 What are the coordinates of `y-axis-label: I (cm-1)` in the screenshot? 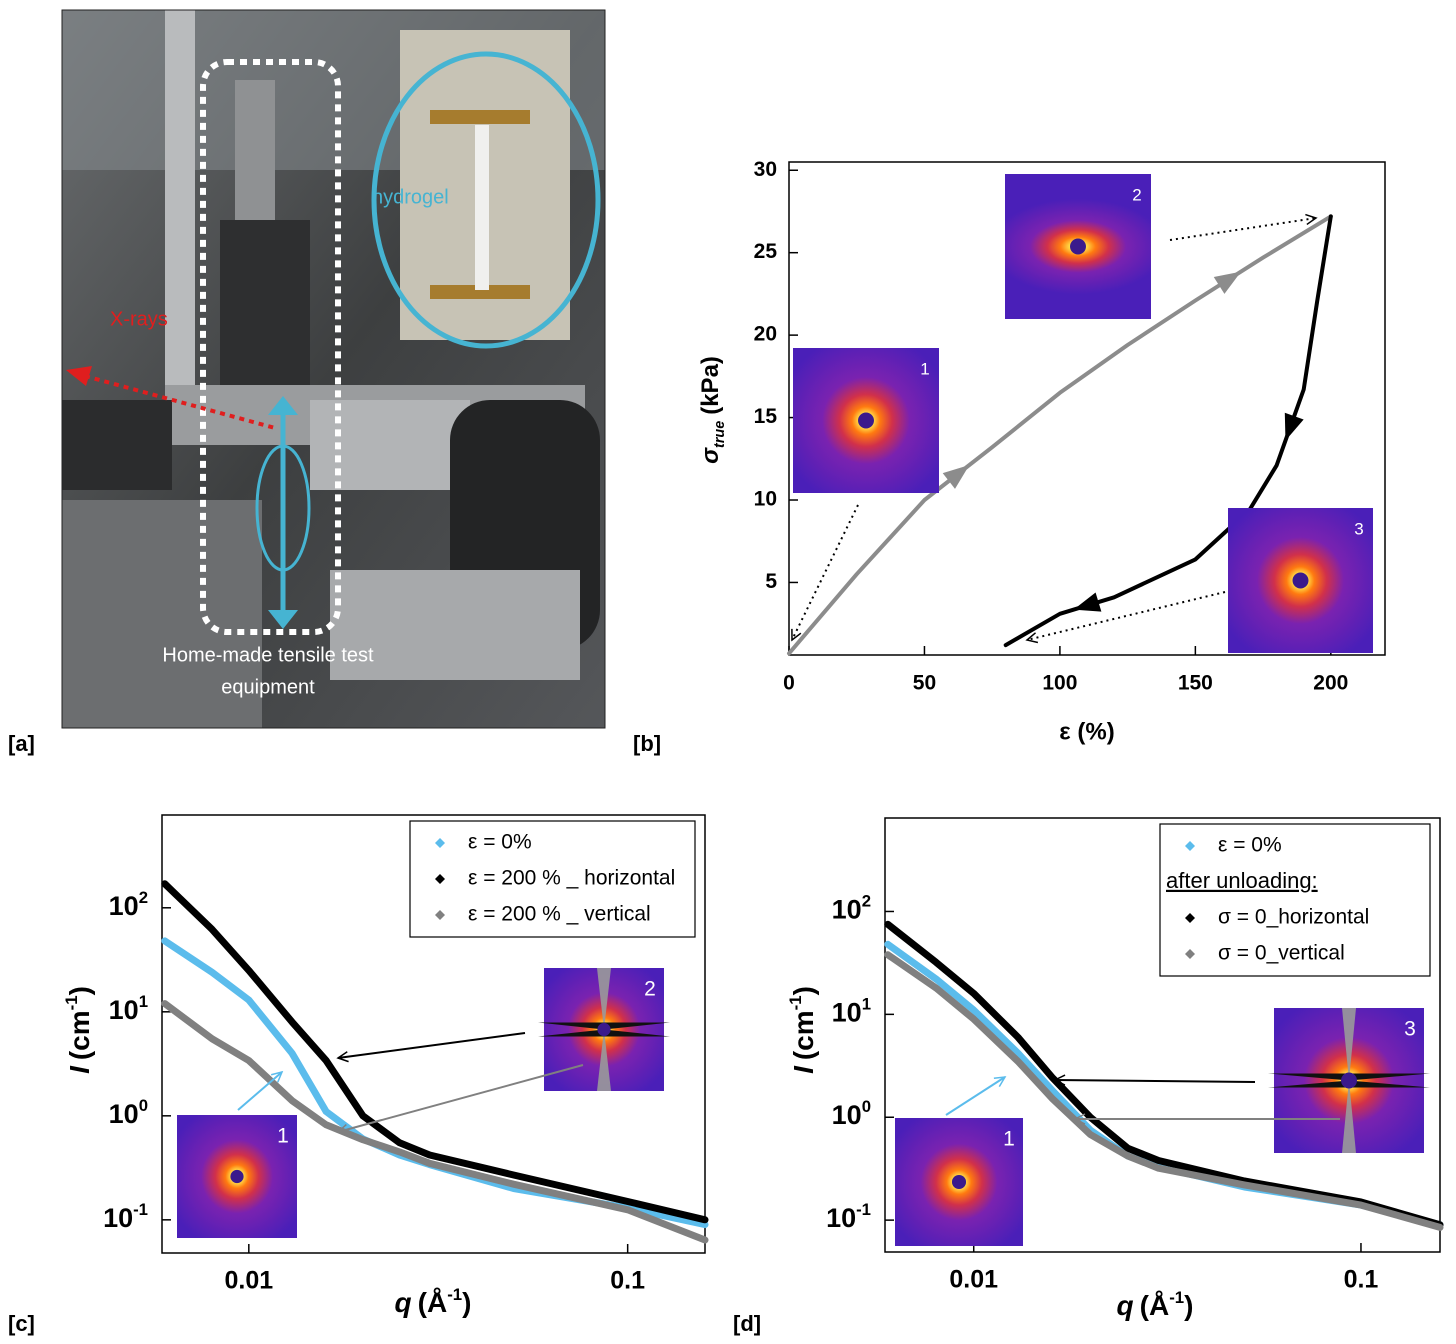 It's located at (802, 1030).